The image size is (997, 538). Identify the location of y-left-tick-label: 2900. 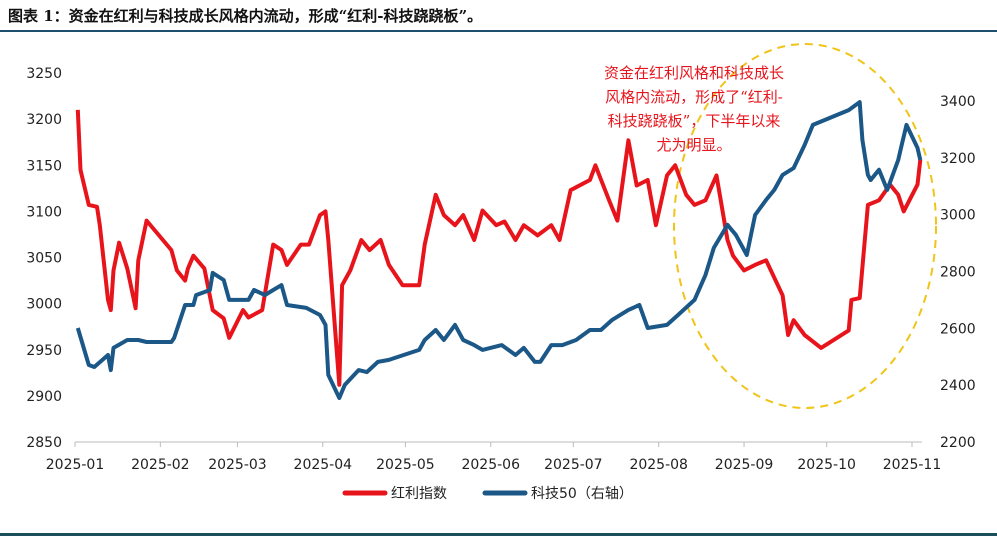
(44, 397).